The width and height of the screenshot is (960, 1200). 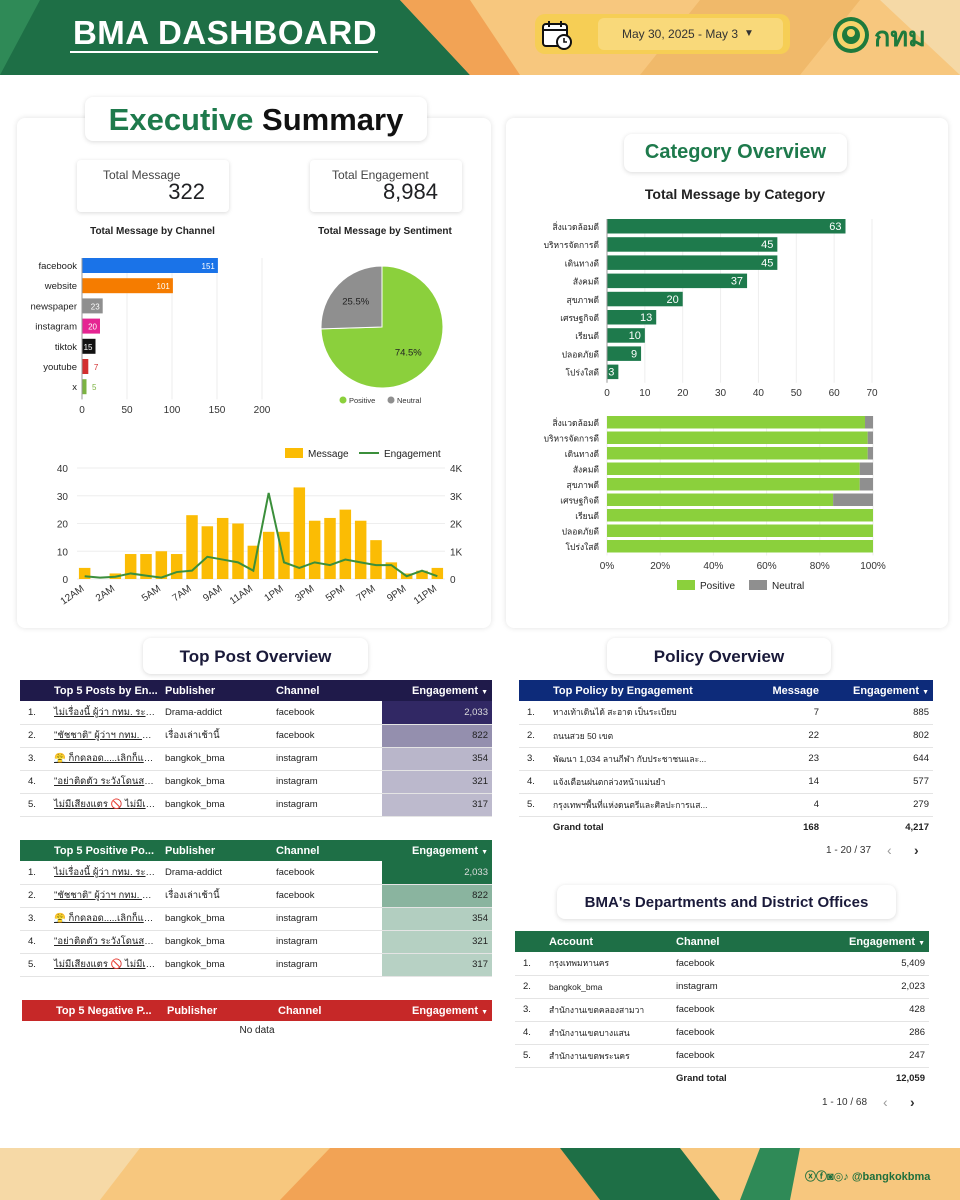 I want to click on table-row: 5. สำนักงานเขตพระนคร facebook 247, so click(x=722, y=1056).